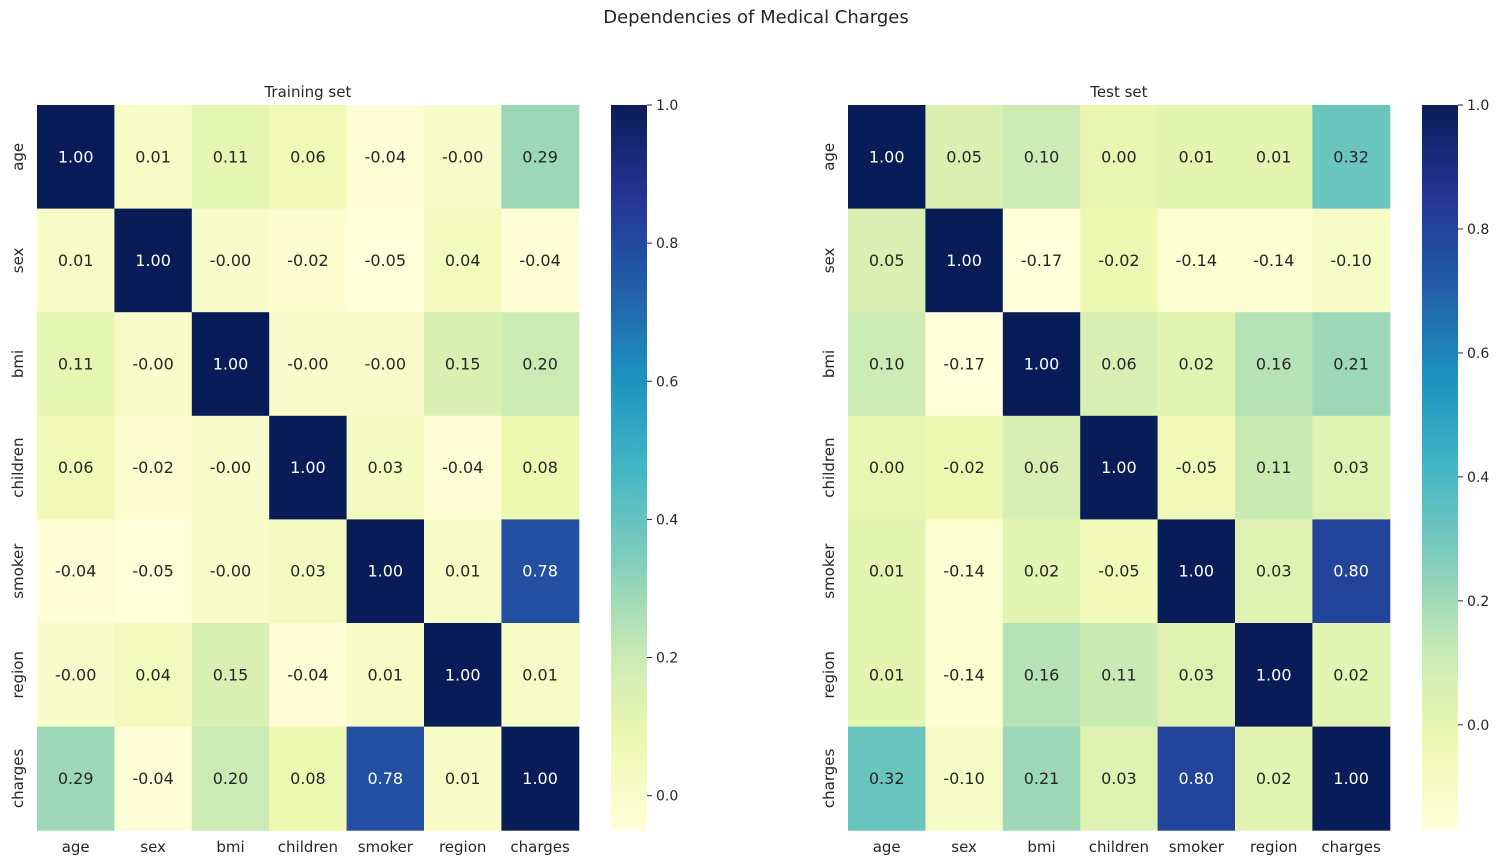 The image size is (1505, 867). Describe the element at coordinates (964, 847) in the screenshot. I see `x-tick-label: sex` at that location.